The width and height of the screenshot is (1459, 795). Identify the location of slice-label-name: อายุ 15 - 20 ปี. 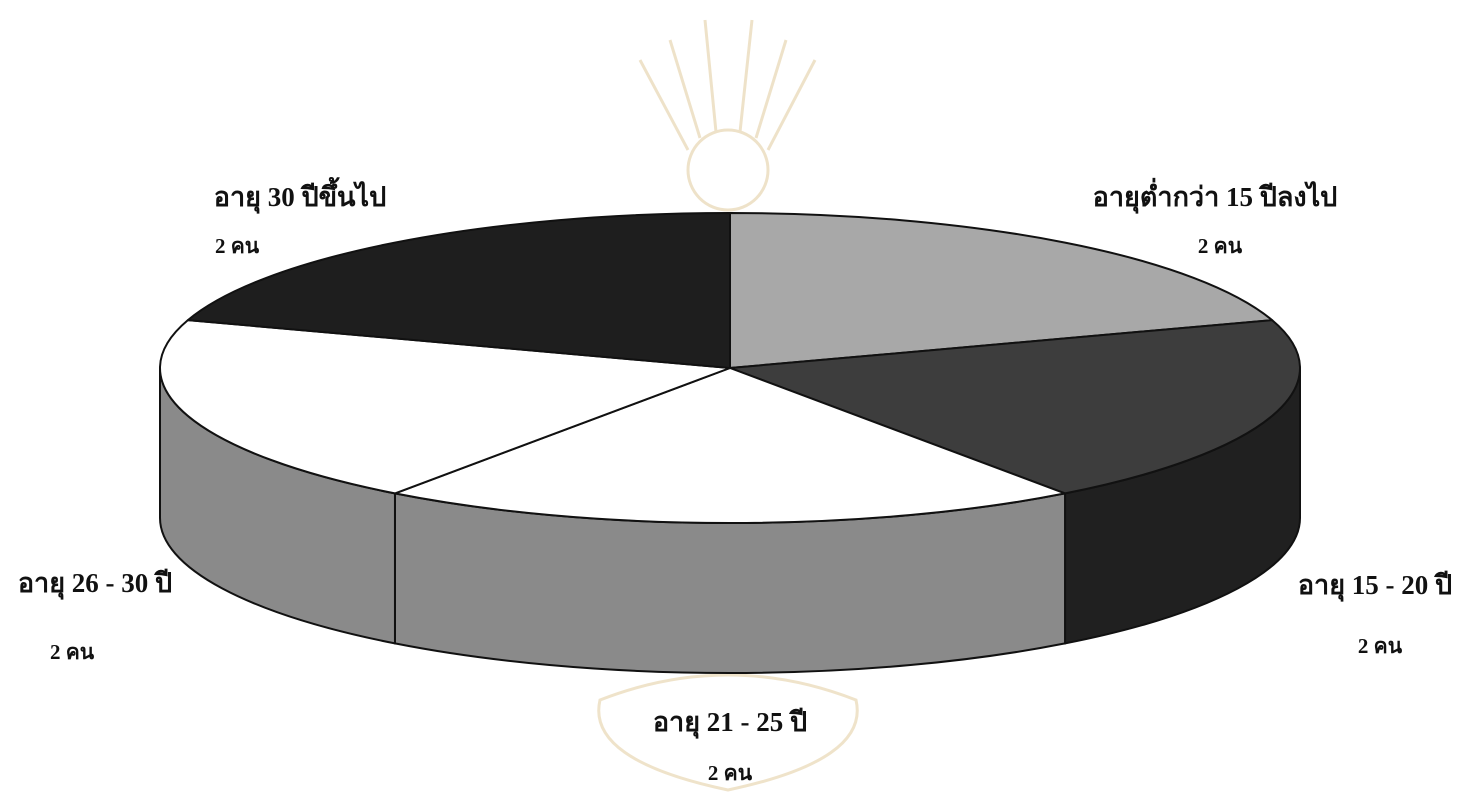
(1375, 585).